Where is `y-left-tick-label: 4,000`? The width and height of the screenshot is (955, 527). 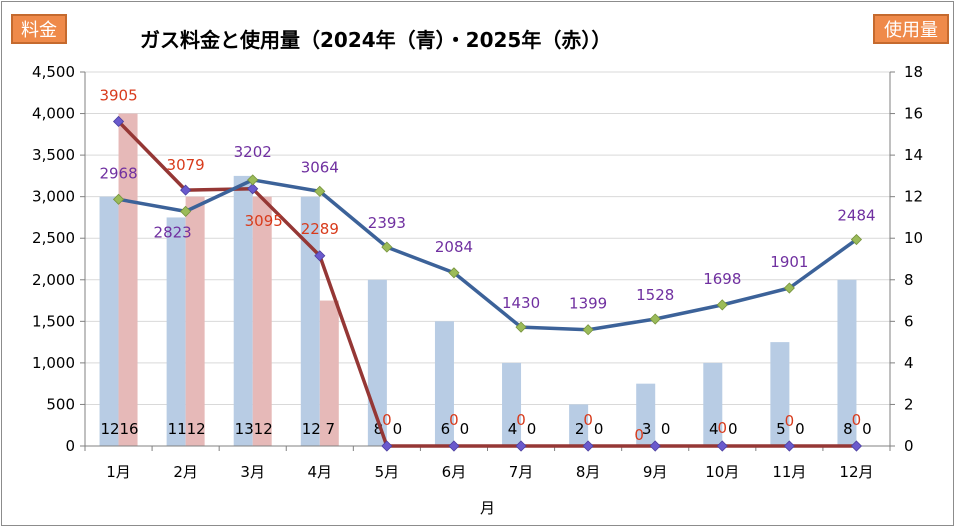
y-left-tick-label: 4,000 is located at coordinates (53, 114).